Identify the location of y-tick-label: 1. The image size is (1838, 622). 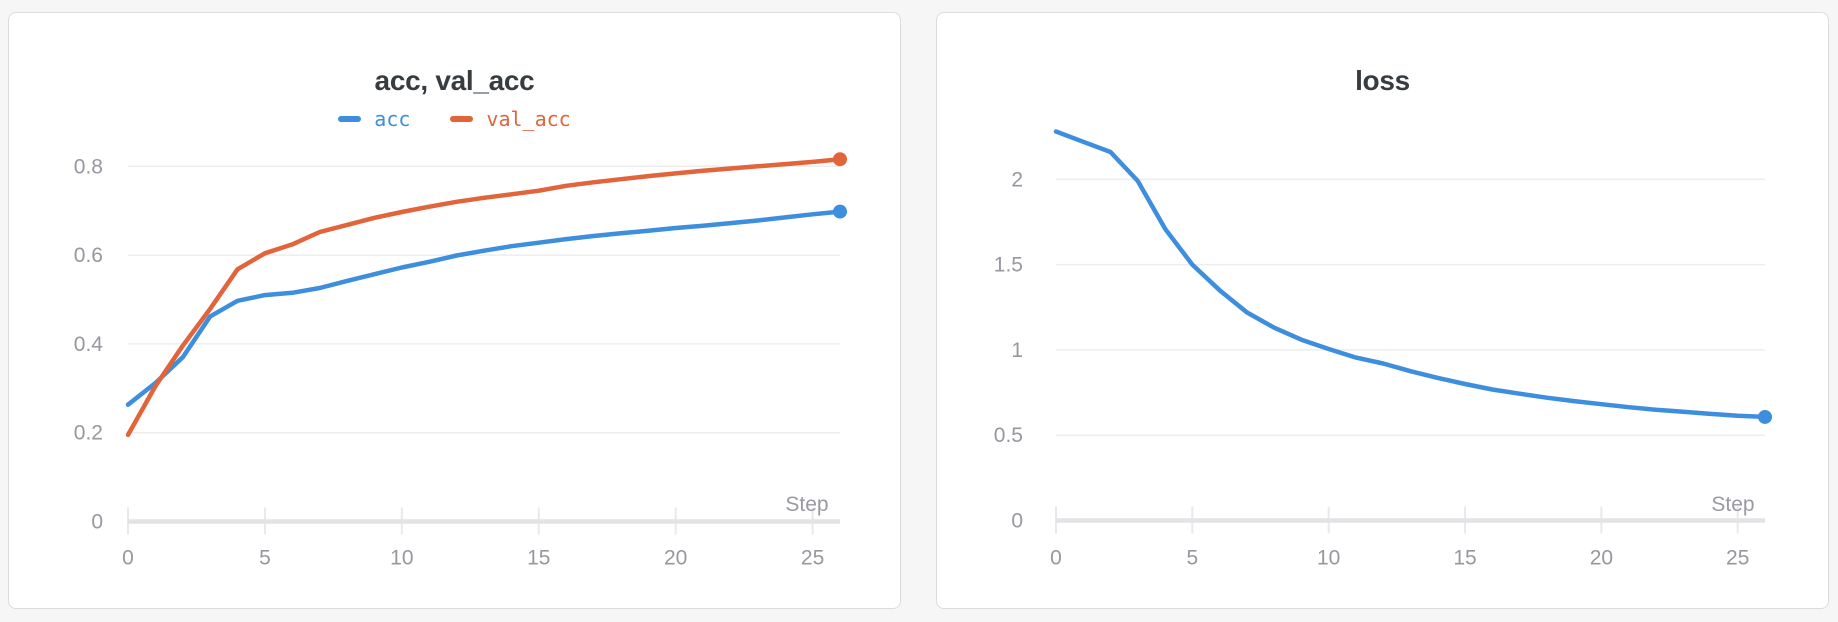
(1017, 350).